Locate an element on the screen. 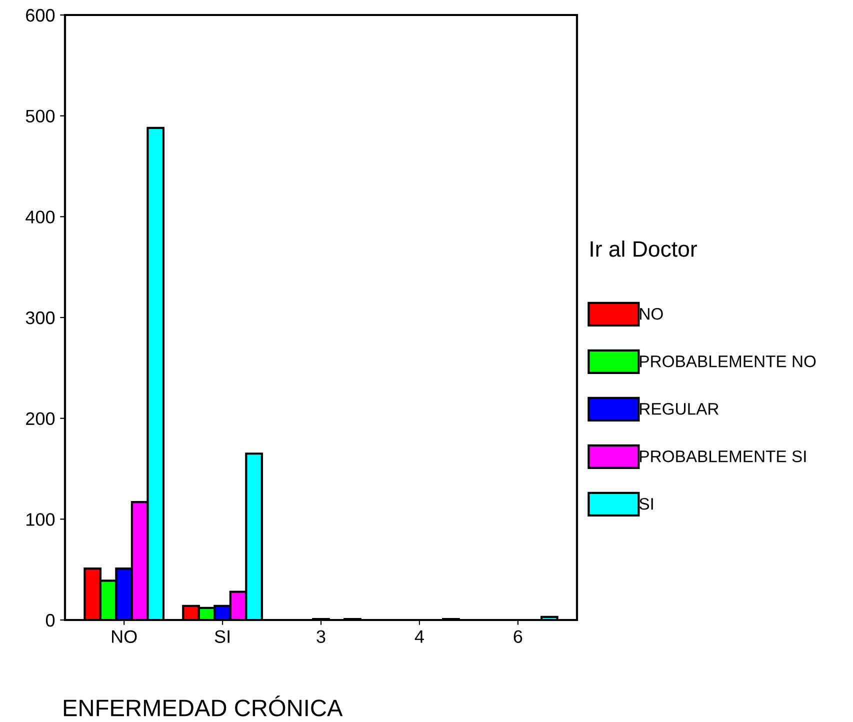  x-tick-label: SI is located at coordinates (222, 636).